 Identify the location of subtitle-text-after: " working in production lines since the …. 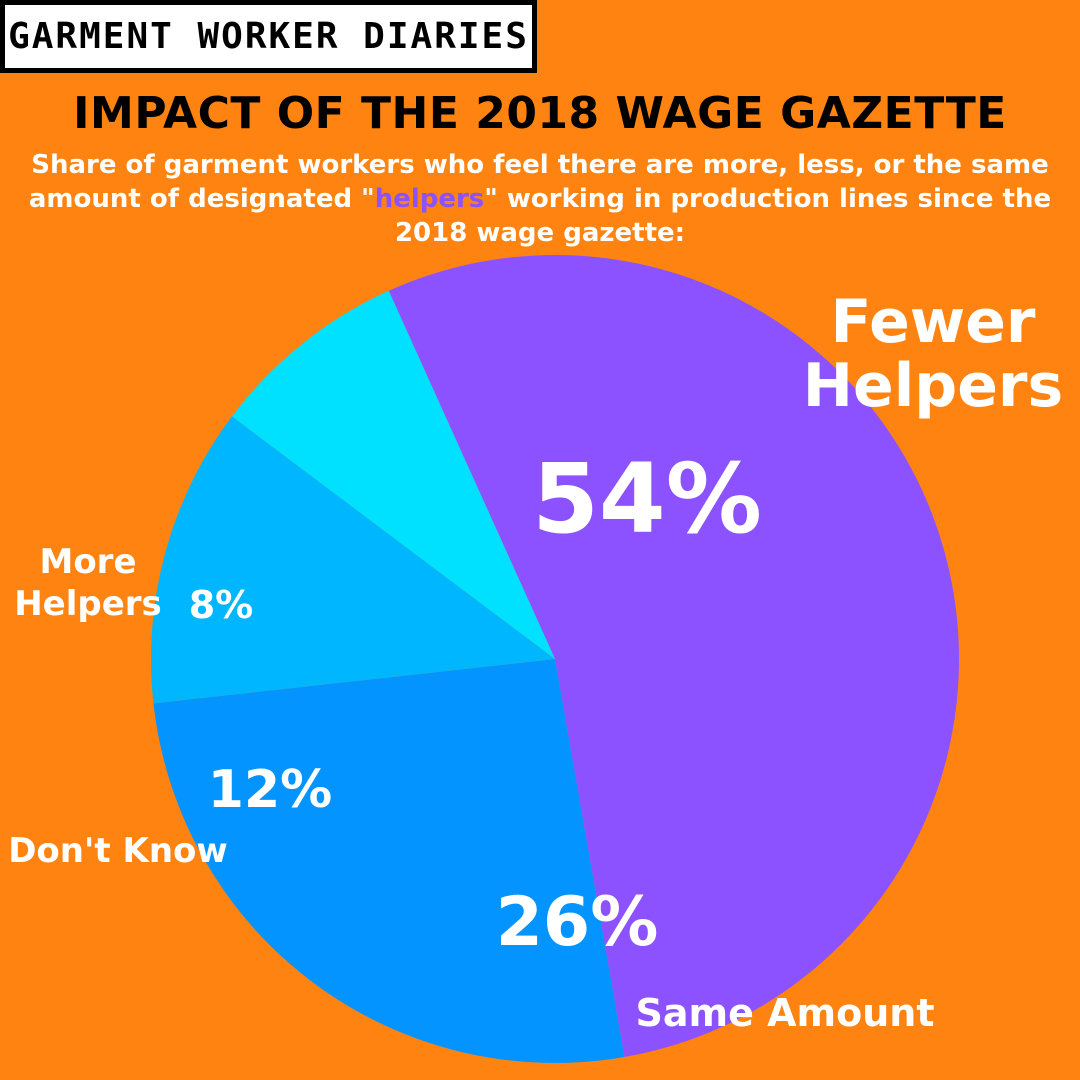
(723, 216).